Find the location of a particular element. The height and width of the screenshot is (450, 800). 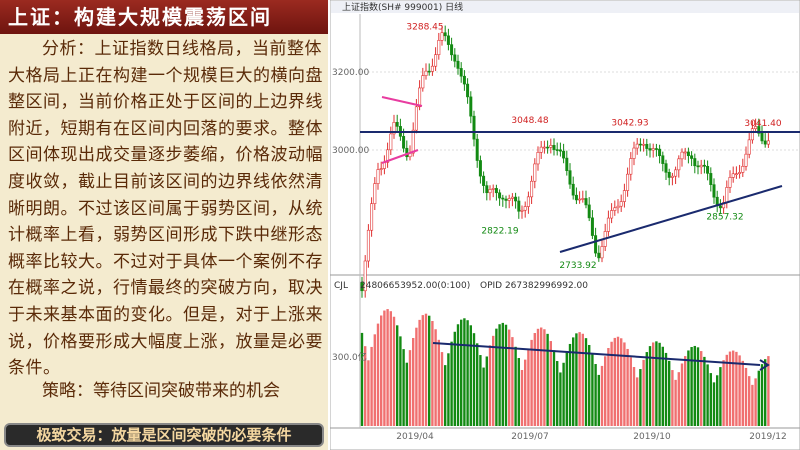

chart-header: 上证指数(SH# 999001) 日线 is located at coordinates (402, 7).